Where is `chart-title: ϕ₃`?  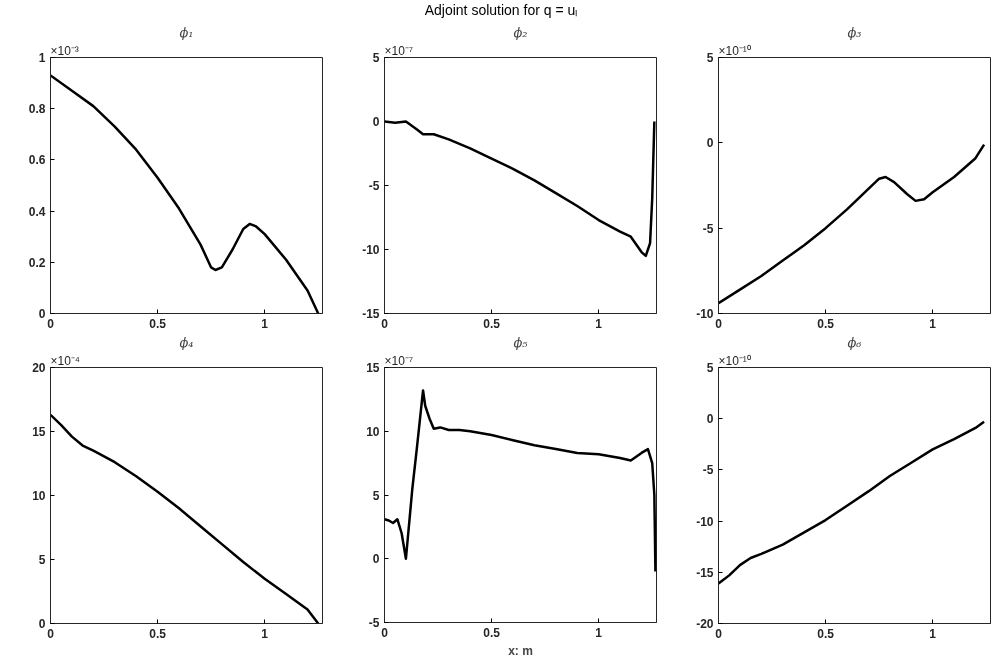
chart-title: ϕ₃ is located at coordinates (854, 32).